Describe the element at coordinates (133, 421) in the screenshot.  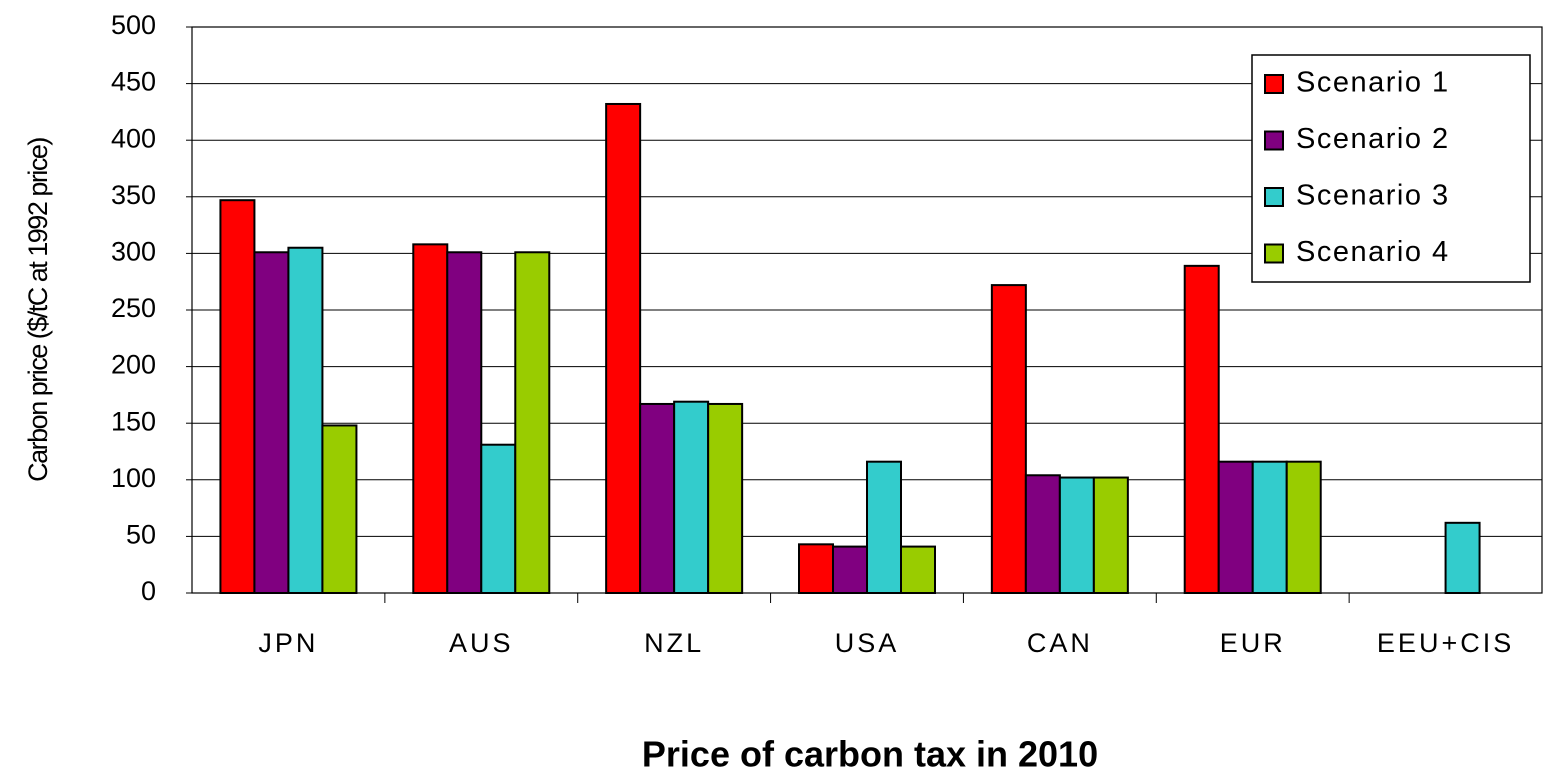
I see `y-tick-label: 150` at that location.